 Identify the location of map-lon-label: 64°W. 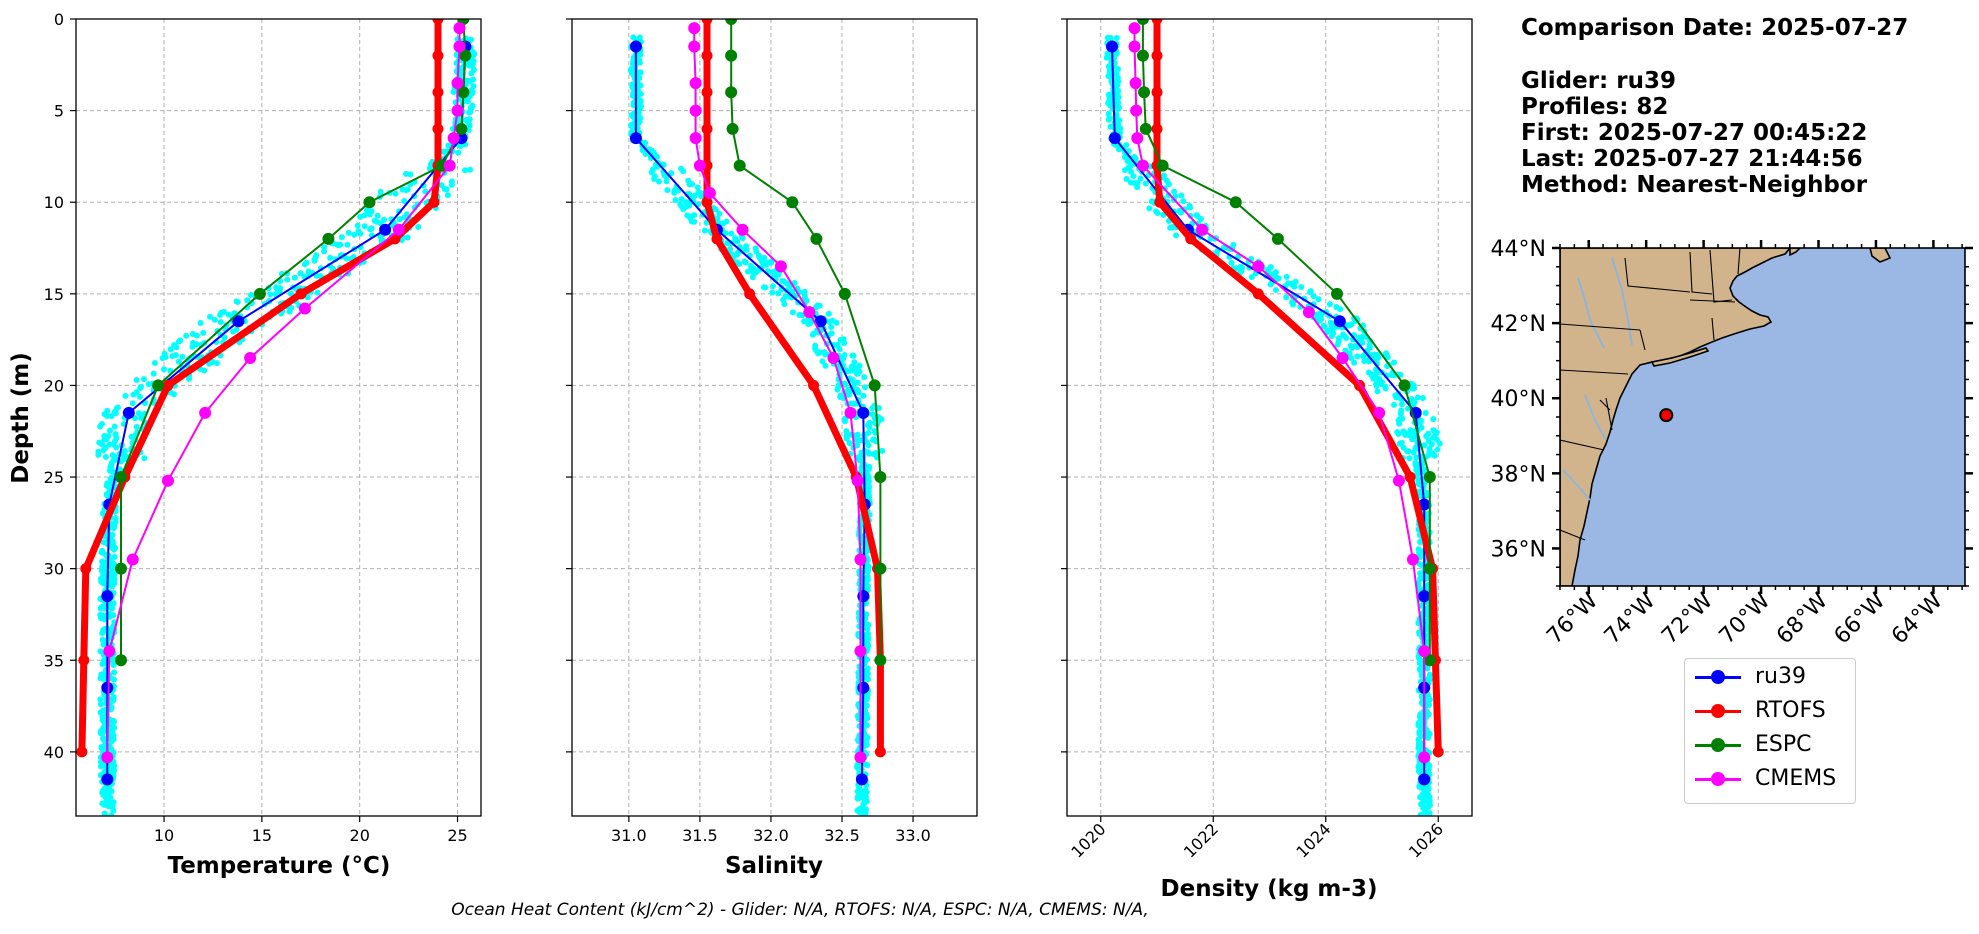
(1917, 618).